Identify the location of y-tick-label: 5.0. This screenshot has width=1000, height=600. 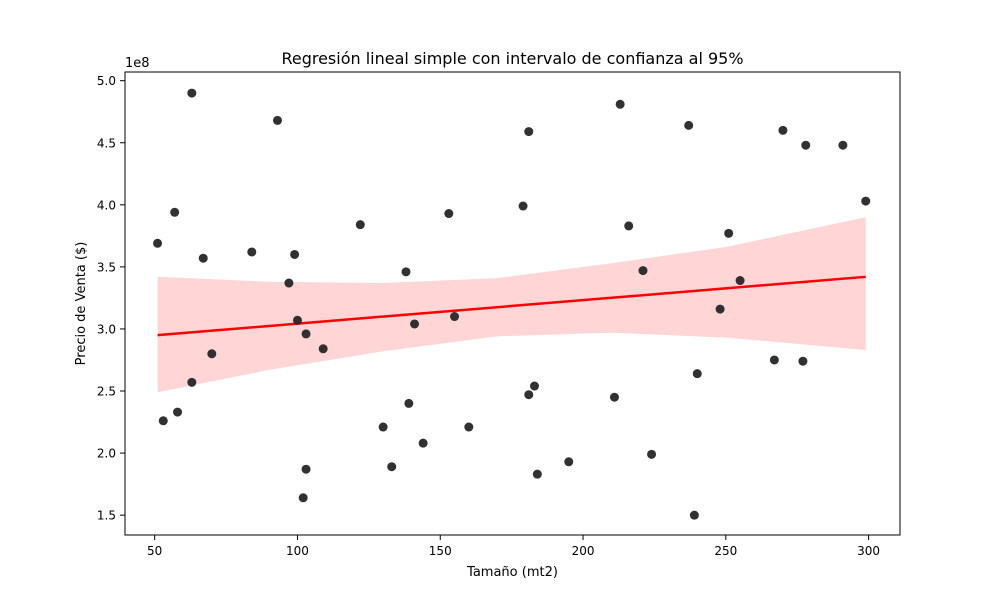
(106, 81).